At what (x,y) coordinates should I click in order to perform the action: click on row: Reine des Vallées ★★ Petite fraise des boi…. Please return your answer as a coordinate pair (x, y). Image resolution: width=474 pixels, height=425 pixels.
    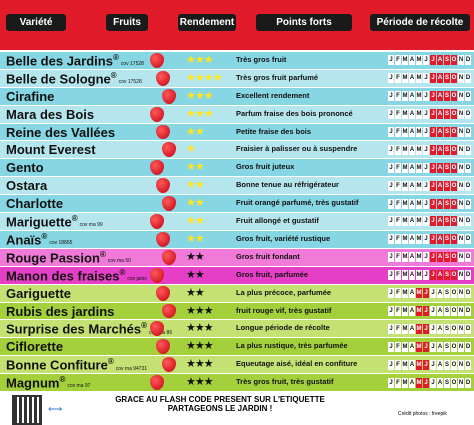
    Looking at the image, I should click on (237, 132).